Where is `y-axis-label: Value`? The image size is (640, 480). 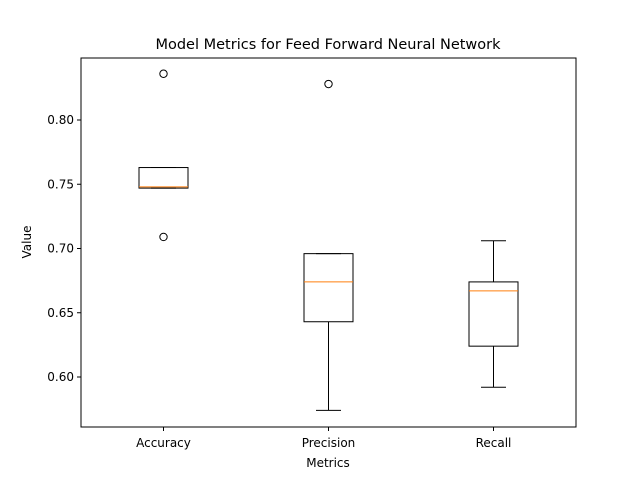 y-axis-label: Value is located at coordinates (27, 242).